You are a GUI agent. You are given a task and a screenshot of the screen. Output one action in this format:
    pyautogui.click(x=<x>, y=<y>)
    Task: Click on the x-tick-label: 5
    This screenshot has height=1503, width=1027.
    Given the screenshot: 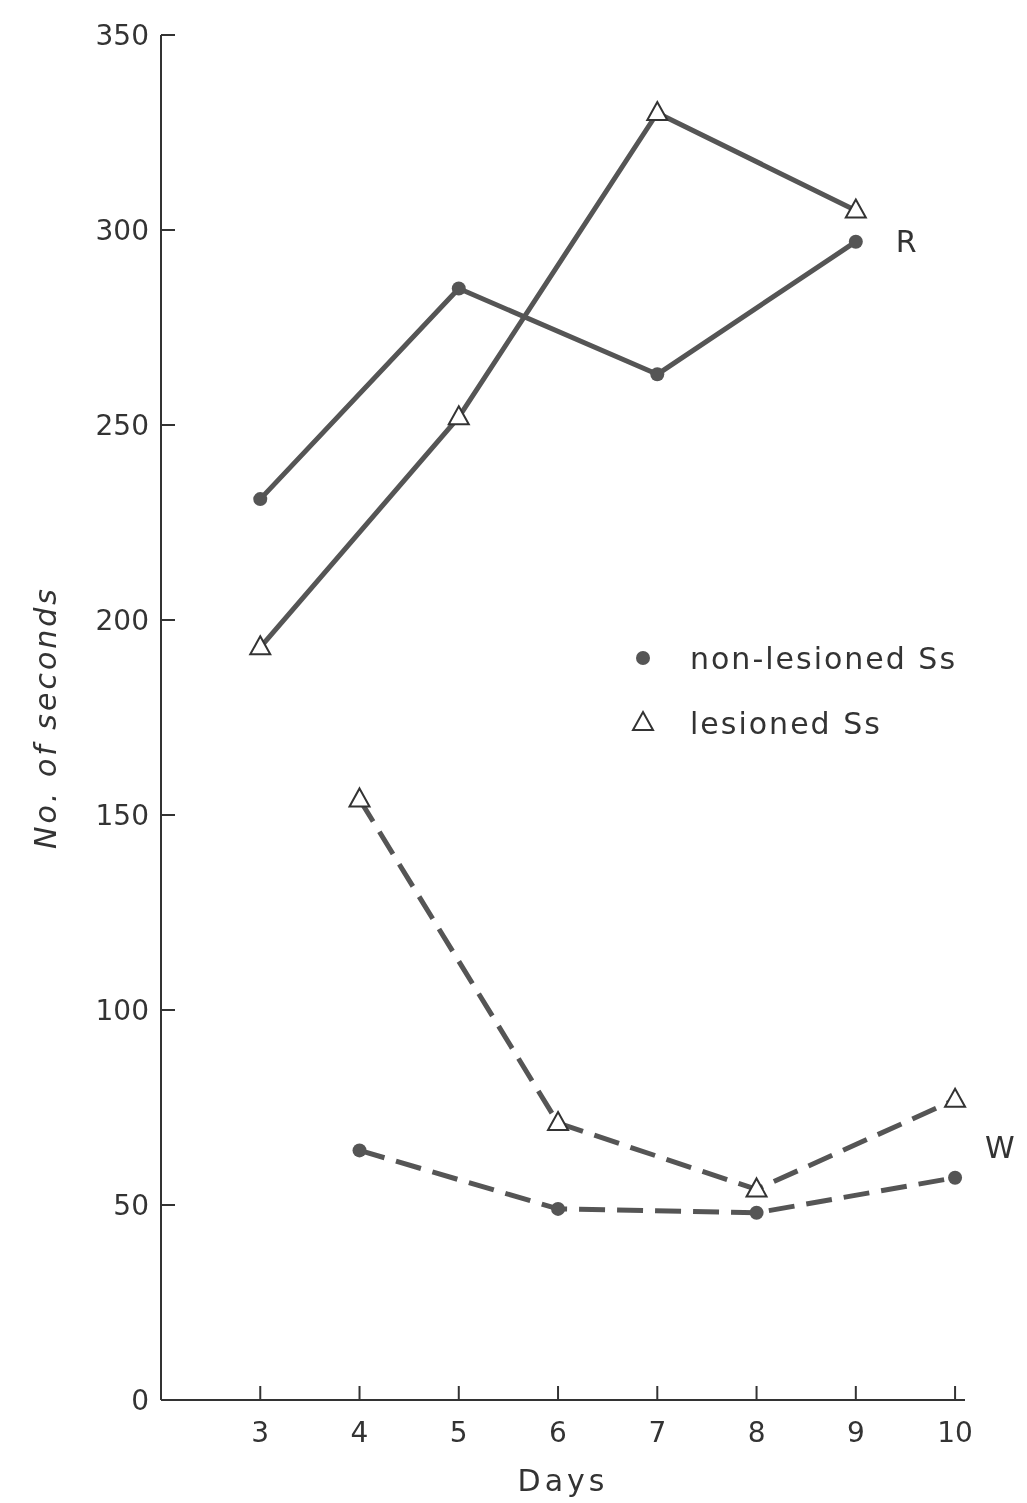 What is the action you would take?
    pyautogui.click(x=458, y=1432)
    